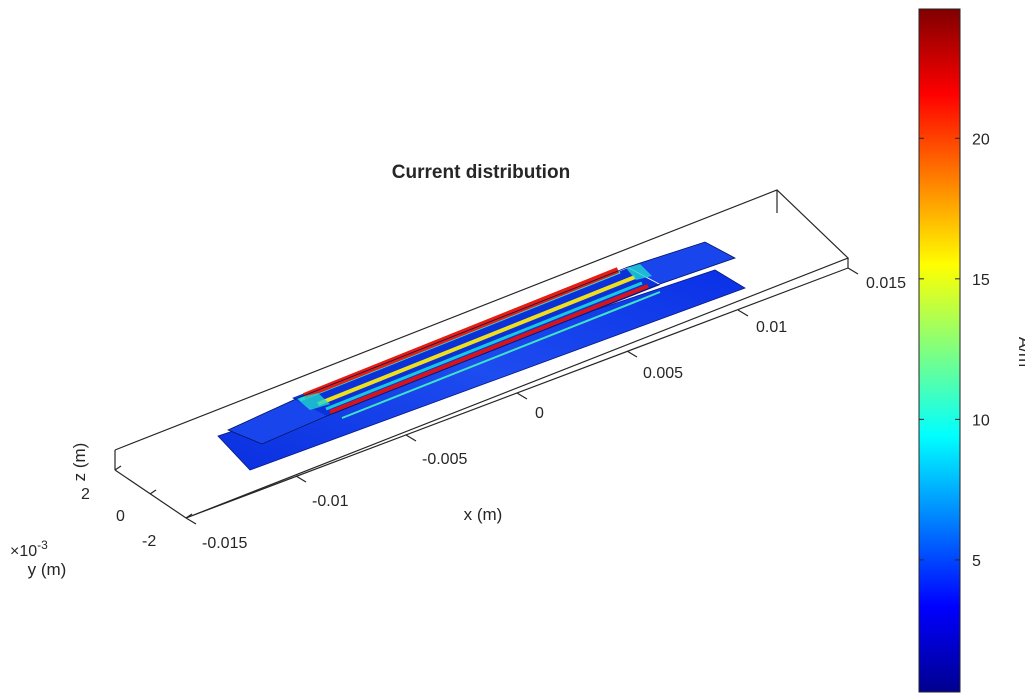  What do you see at coordinates (101, 522) in the screenshot?
I see `y-axis: -2 0 2 ×10⁻³ y (m)` at bounding box center [101, 522].